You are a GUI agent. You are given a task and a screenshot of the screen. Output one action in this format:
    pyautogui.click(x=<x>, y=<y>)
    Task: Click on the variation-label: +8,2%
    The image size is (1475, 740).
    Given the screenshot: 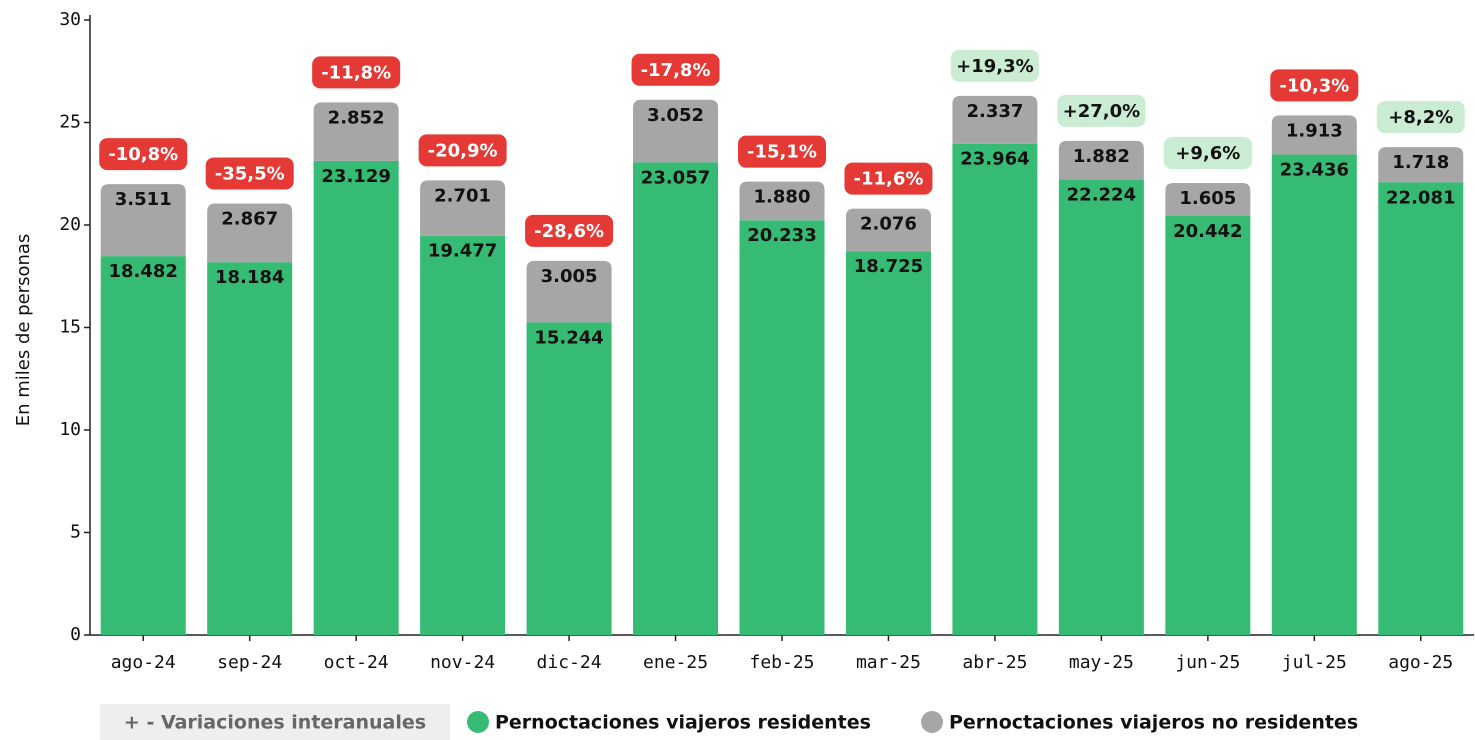 What is the action you would take?
    pyautogui.click(x=1420, y=117)
    